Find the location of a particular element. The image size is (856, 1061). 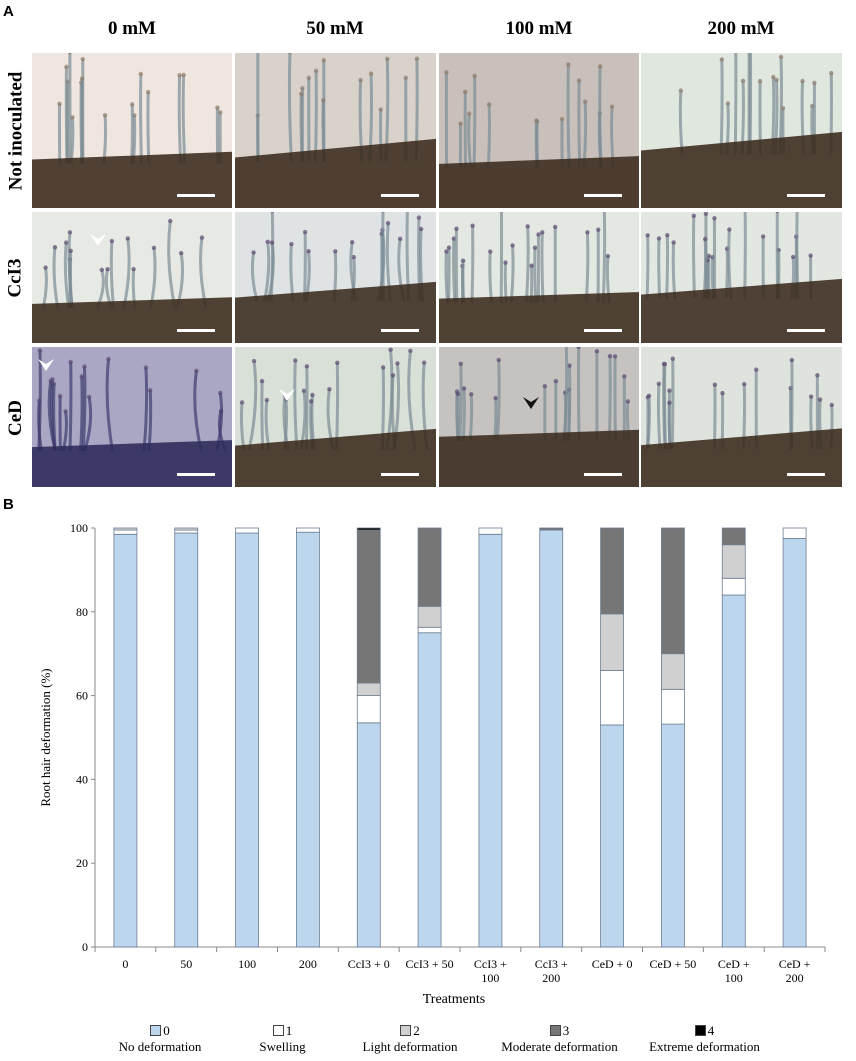

y-tick-label: 40 is located at coordinates (82, 779).